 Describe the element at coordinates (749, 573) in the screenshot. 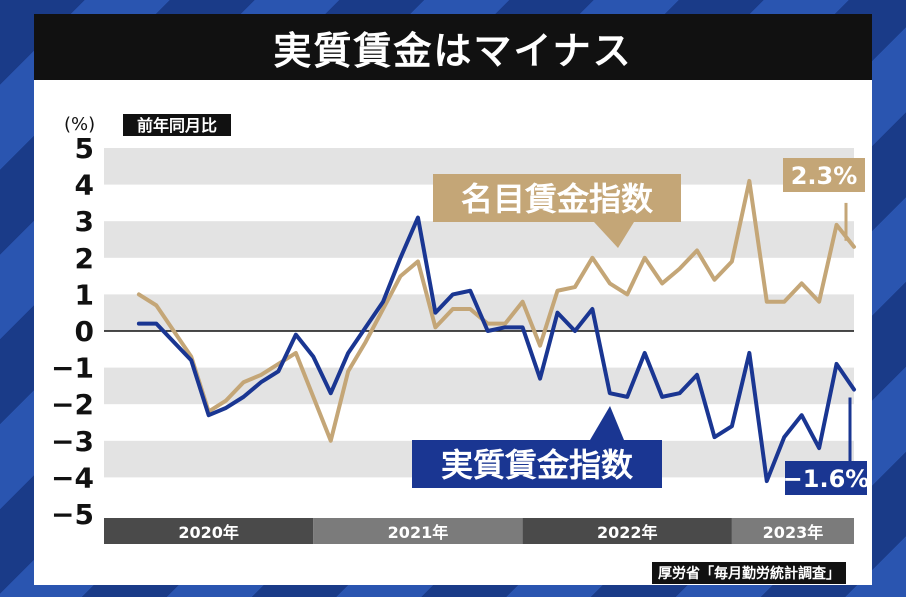

I see `source-label: 厚労省「毎月勤労統計調査」` at that location.